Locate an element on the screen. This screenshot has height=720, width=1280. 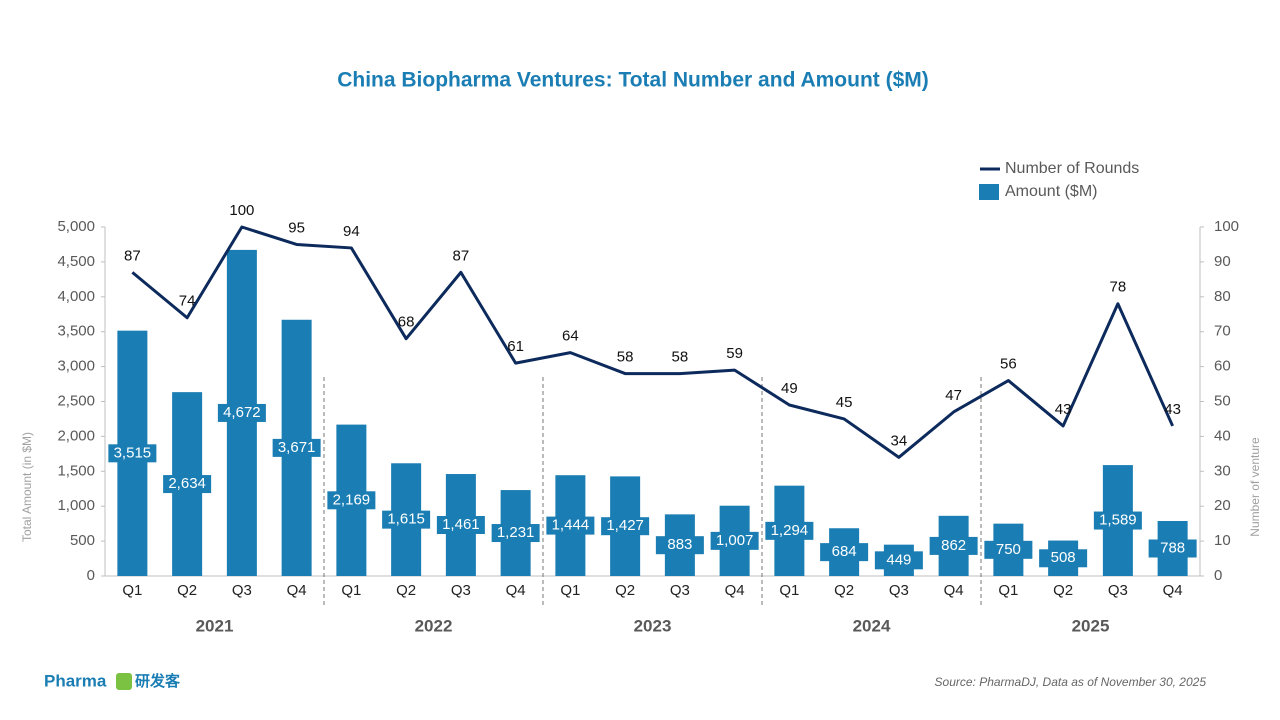
bar-value-label: 1,427 is located at coordinates (625, 525).